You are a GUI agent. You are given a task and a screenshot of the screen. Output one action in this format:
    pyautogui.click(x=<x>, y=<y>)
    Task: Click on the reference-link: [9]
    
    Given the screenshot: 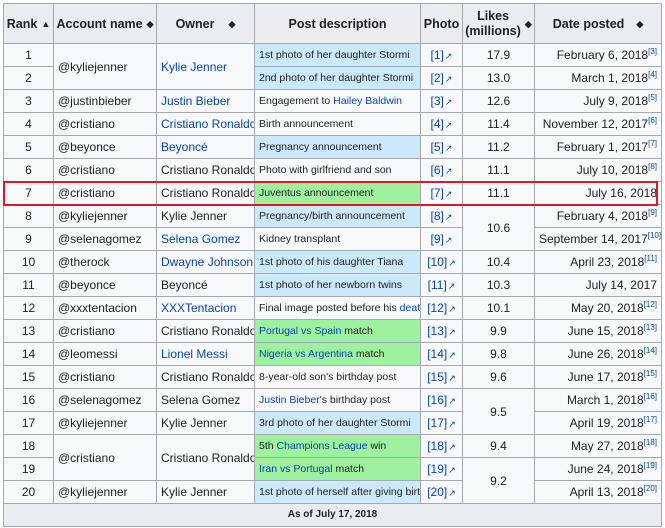 What is the action you would take?
    pyautogui.click(x=652, y=212)
    